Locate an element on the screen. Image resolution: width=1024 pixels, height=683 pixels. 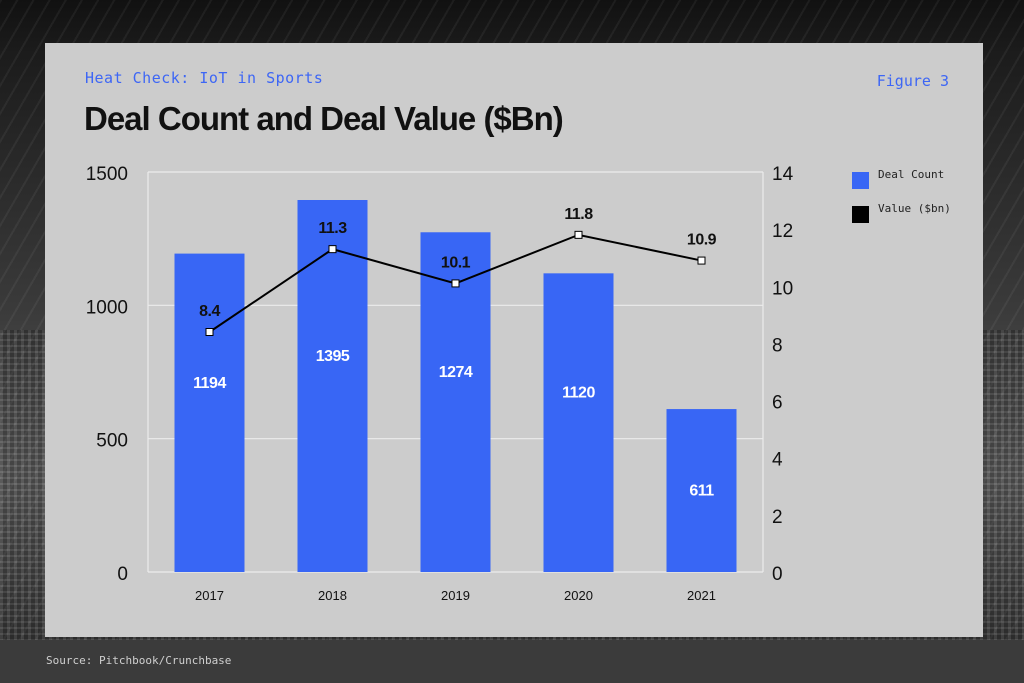
chart-legend: Deal Count Value ($bn) is located at coordinates (901, 202).